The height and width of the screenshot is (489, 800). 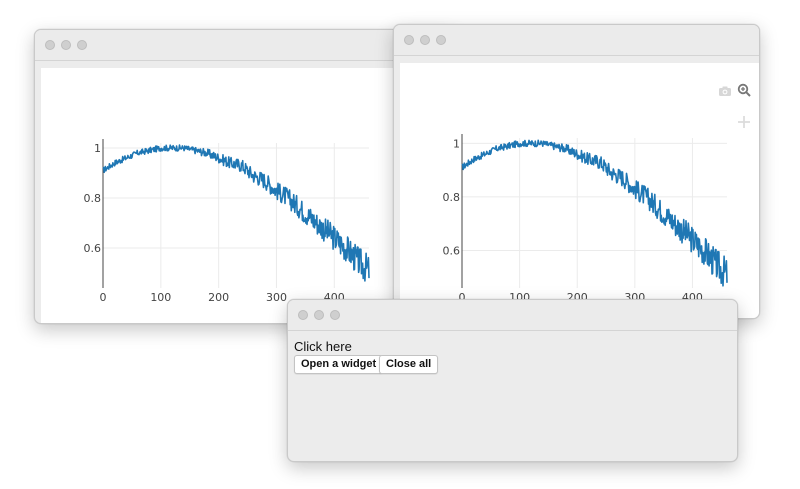 I want to click on zoom-icon, so click(x=744, y=90).